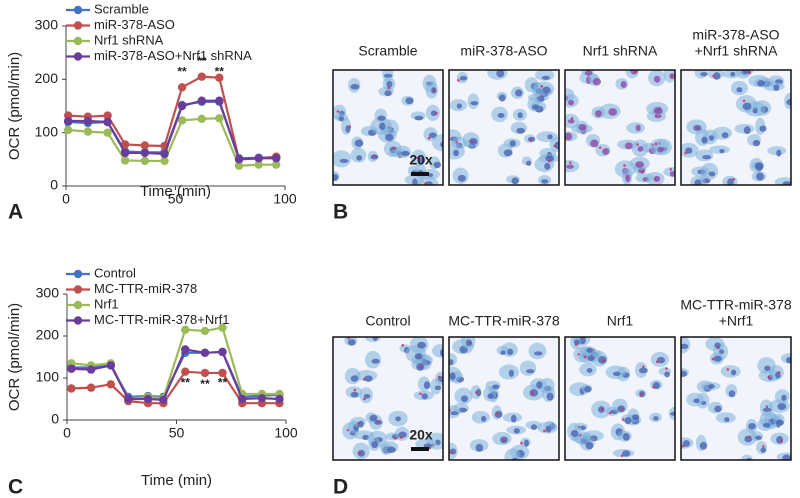 The width and height of the screenshot is (800, 498). Describe the element at coordinates (177, 433) in the screenshot. I see `x-tick-label: 50` at that location.